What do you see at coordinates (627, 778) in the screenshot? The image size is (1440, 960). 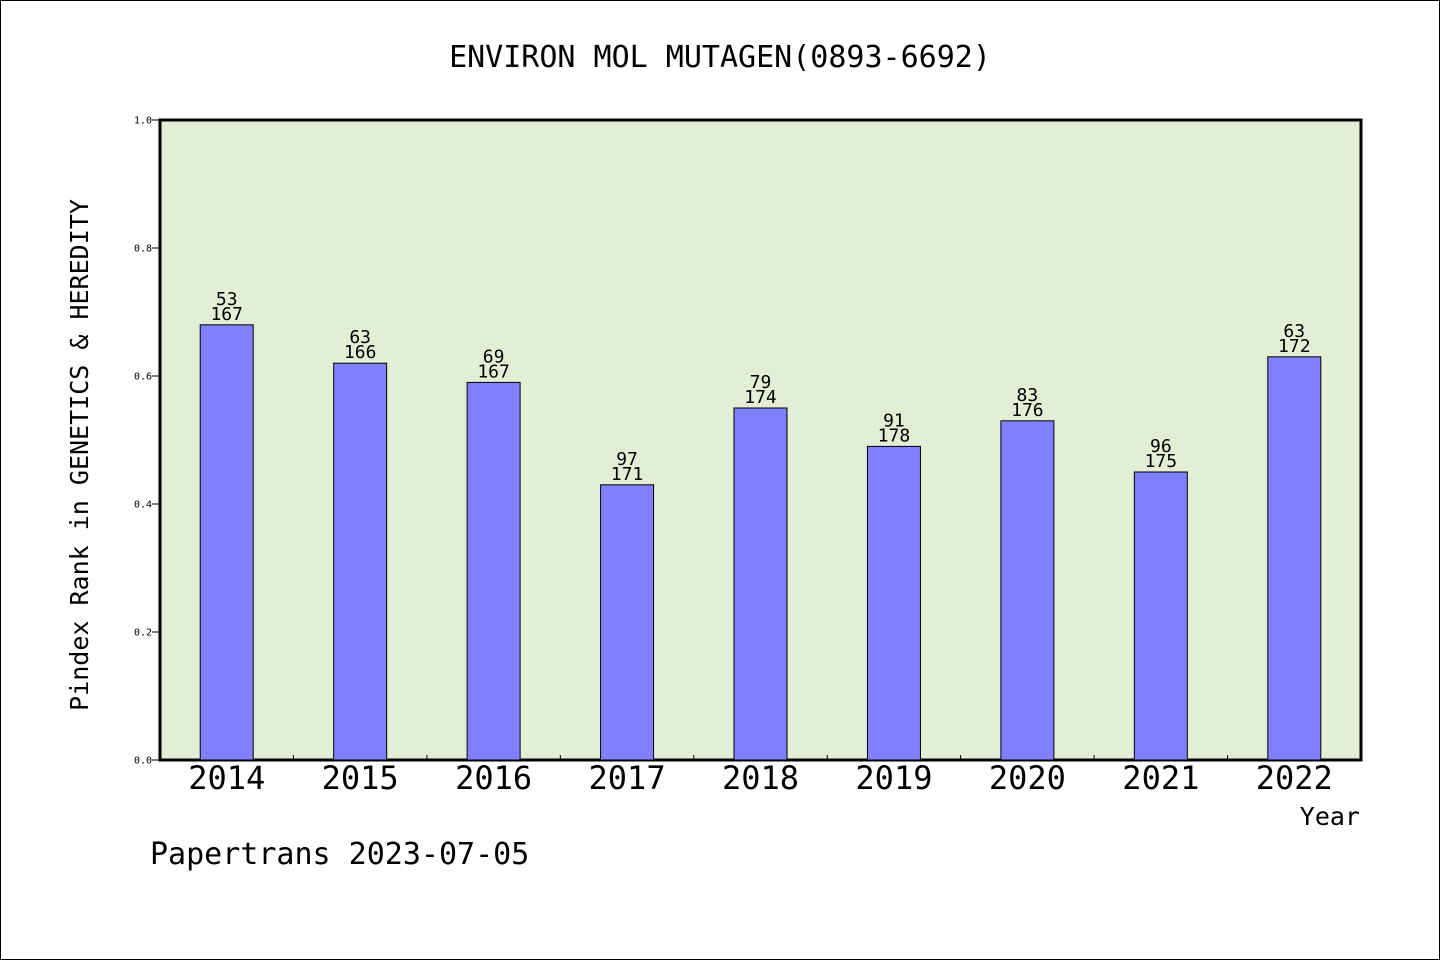 I see `x-tick-label: 2017` at bounding box center [627, 778].